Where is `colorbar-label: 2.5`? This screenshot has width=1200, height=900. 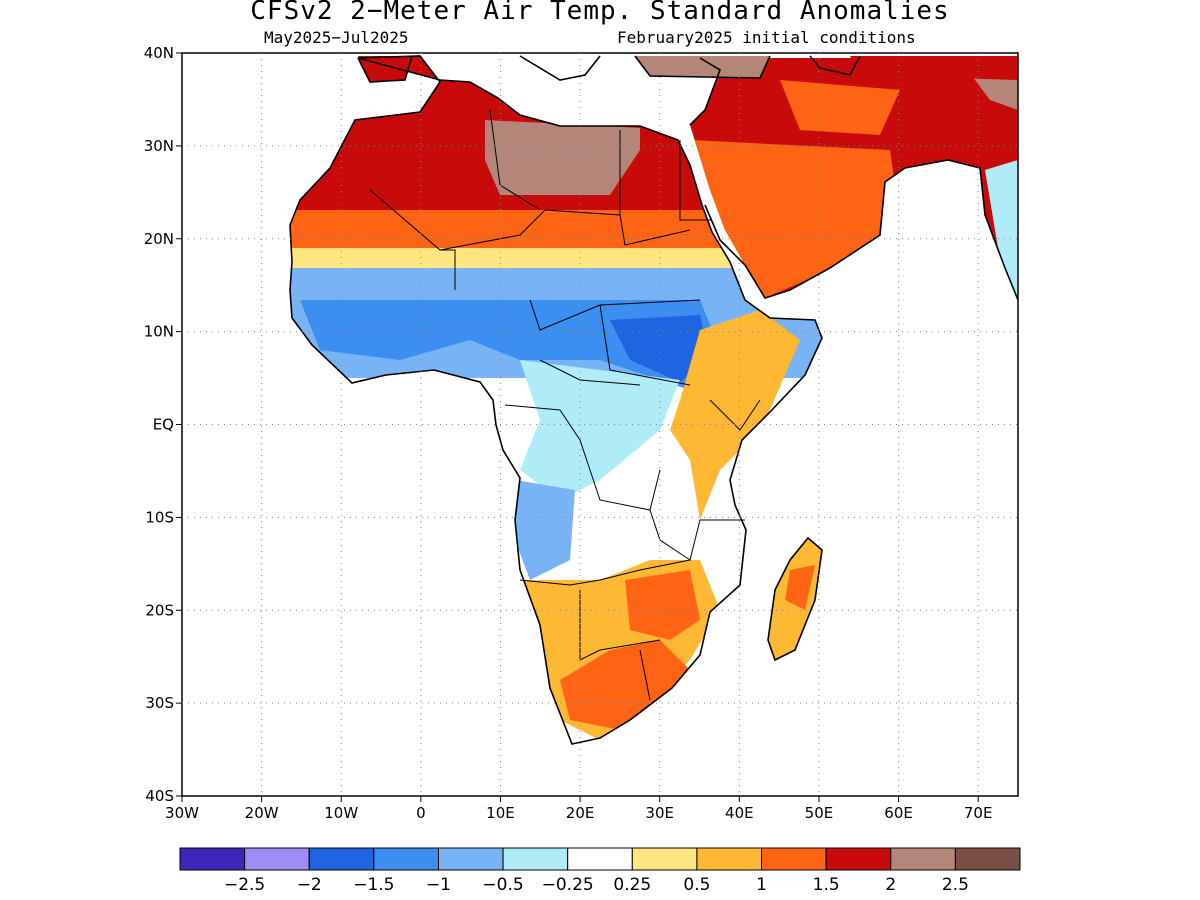 colorbar-label: 2.5 is located at coordinates (955, 885).